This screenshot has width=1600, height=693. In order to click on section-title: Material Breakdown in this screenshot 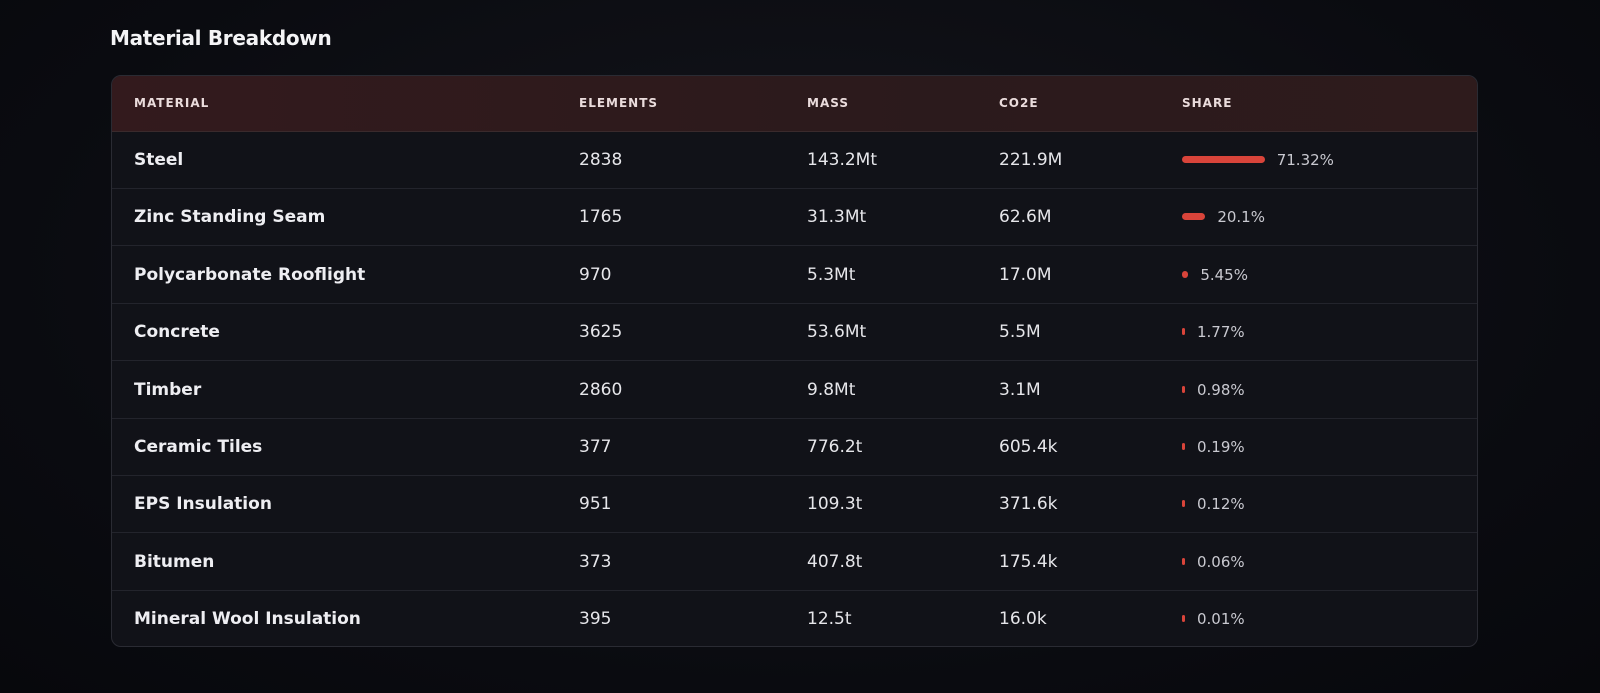, I will do `click(221, 38)`.